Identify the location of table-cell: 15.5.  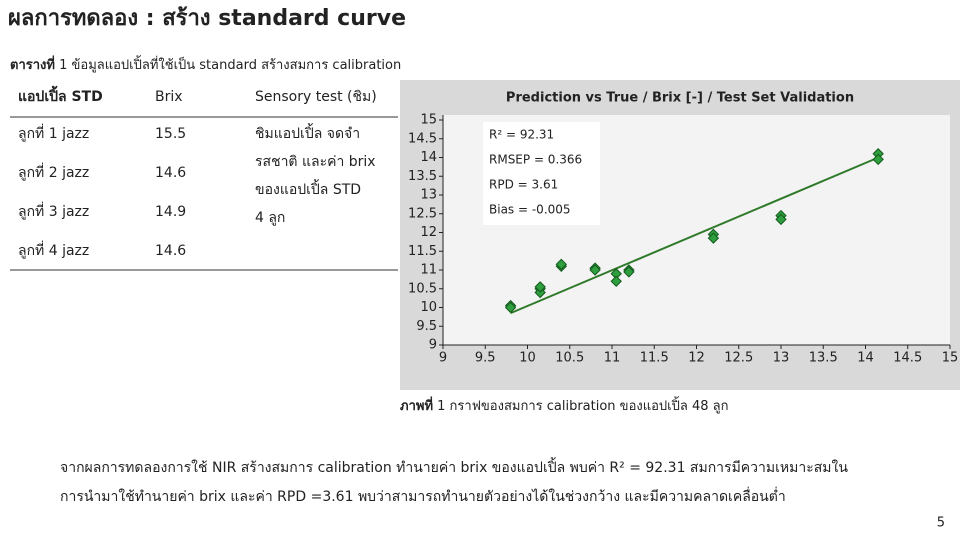
(170, 134).